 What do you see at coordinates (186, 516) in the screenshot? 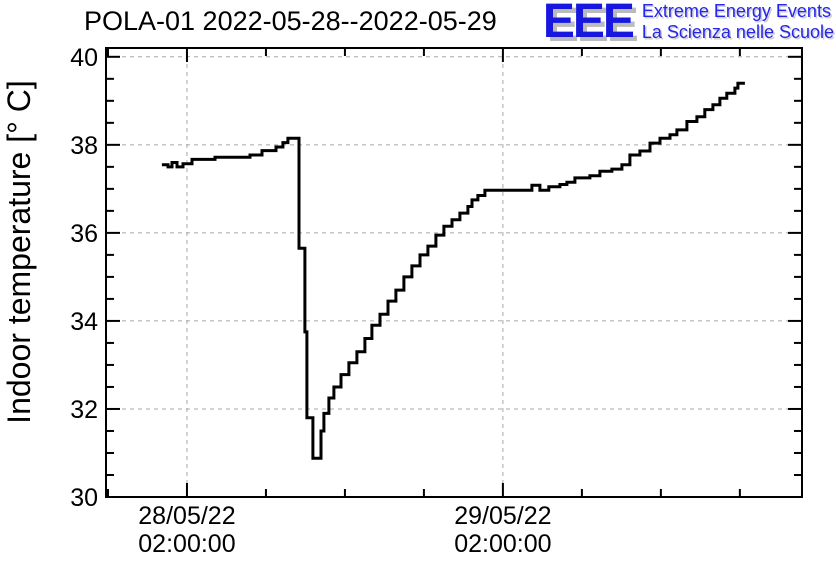
I see `x-tick-label: 28/05/22` at bounding box center [186, 516].